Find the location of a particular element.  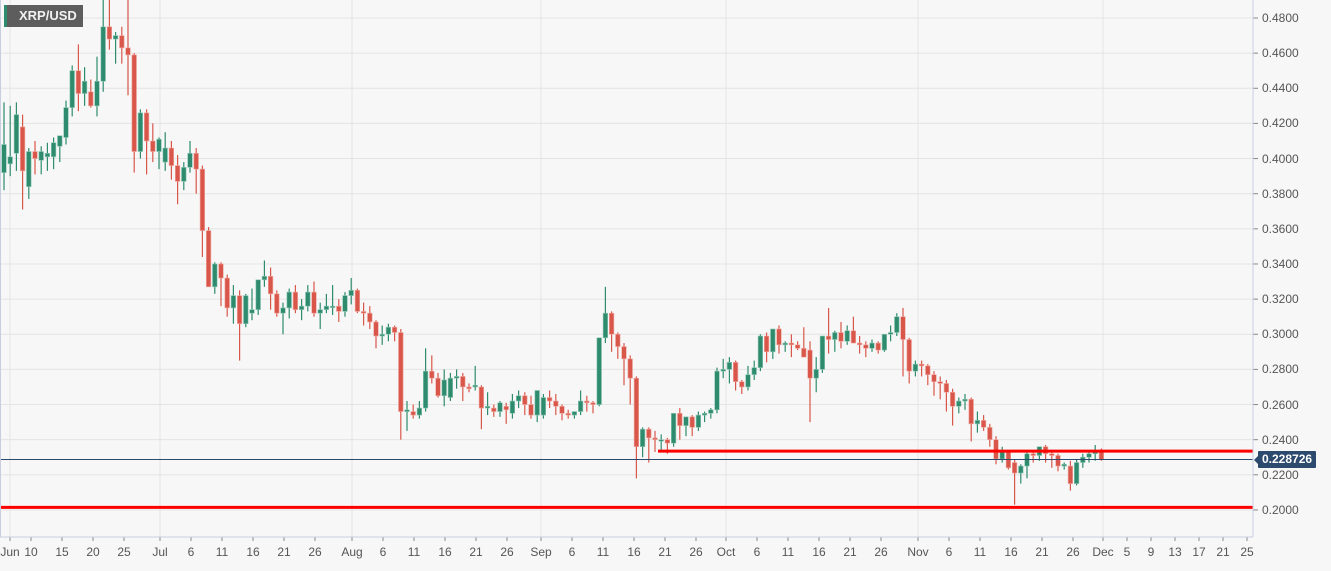

y-tick-label: 0.3400 is located at coordinates (1280, 263).